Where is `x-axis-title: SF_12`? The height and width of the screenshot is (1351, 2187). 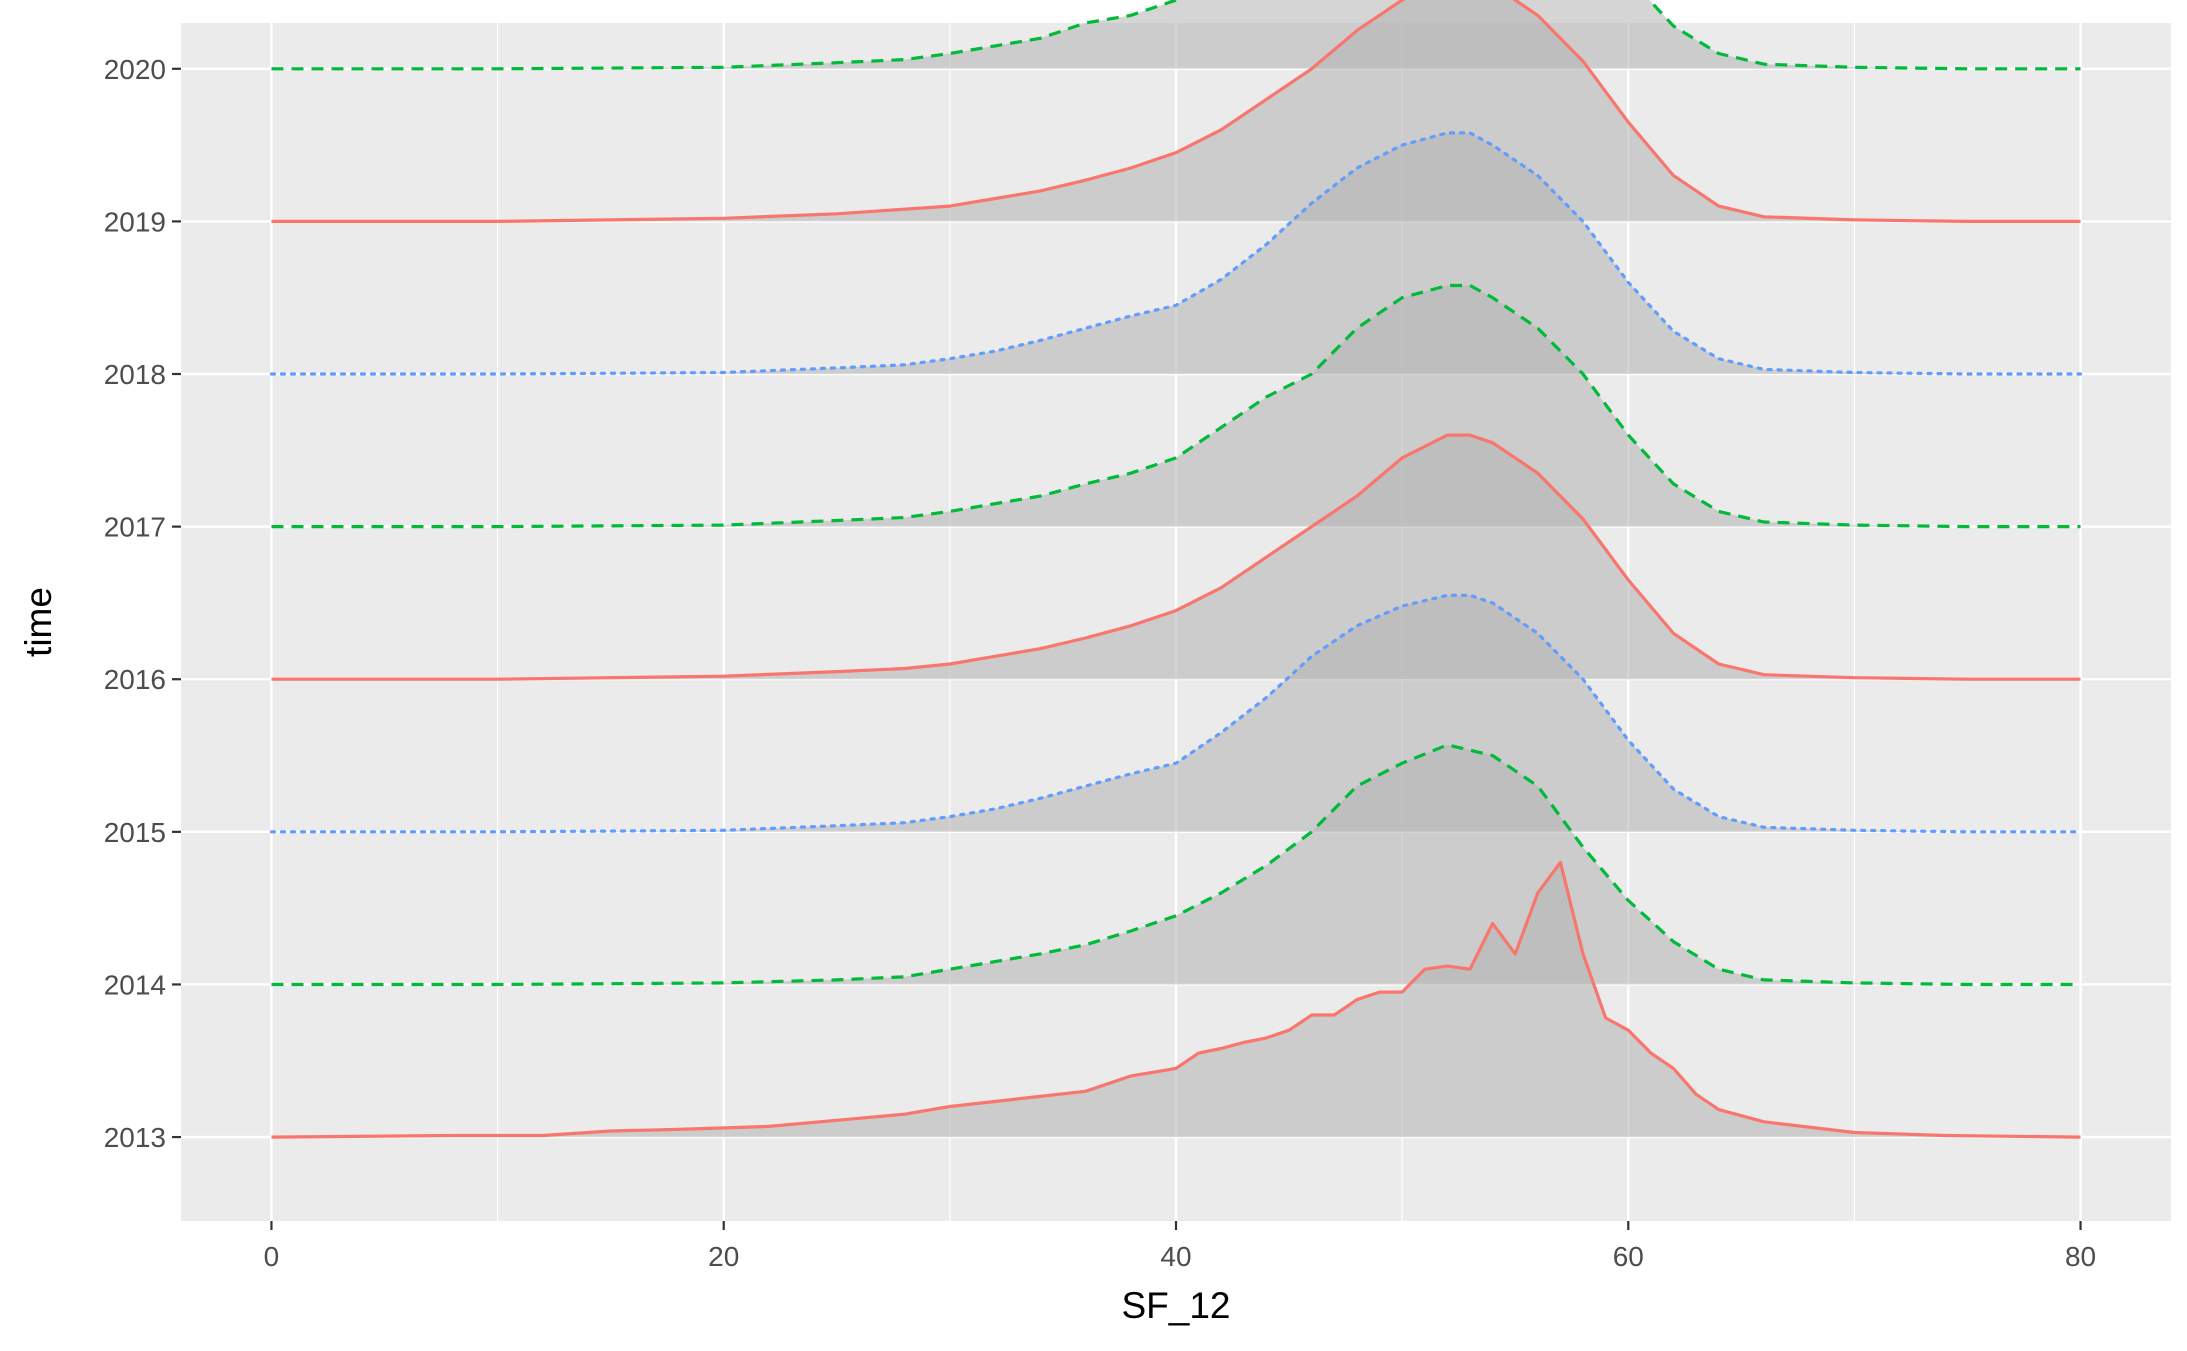 x-axis-title: SF_12 is located at coordinates (1175, 1305).